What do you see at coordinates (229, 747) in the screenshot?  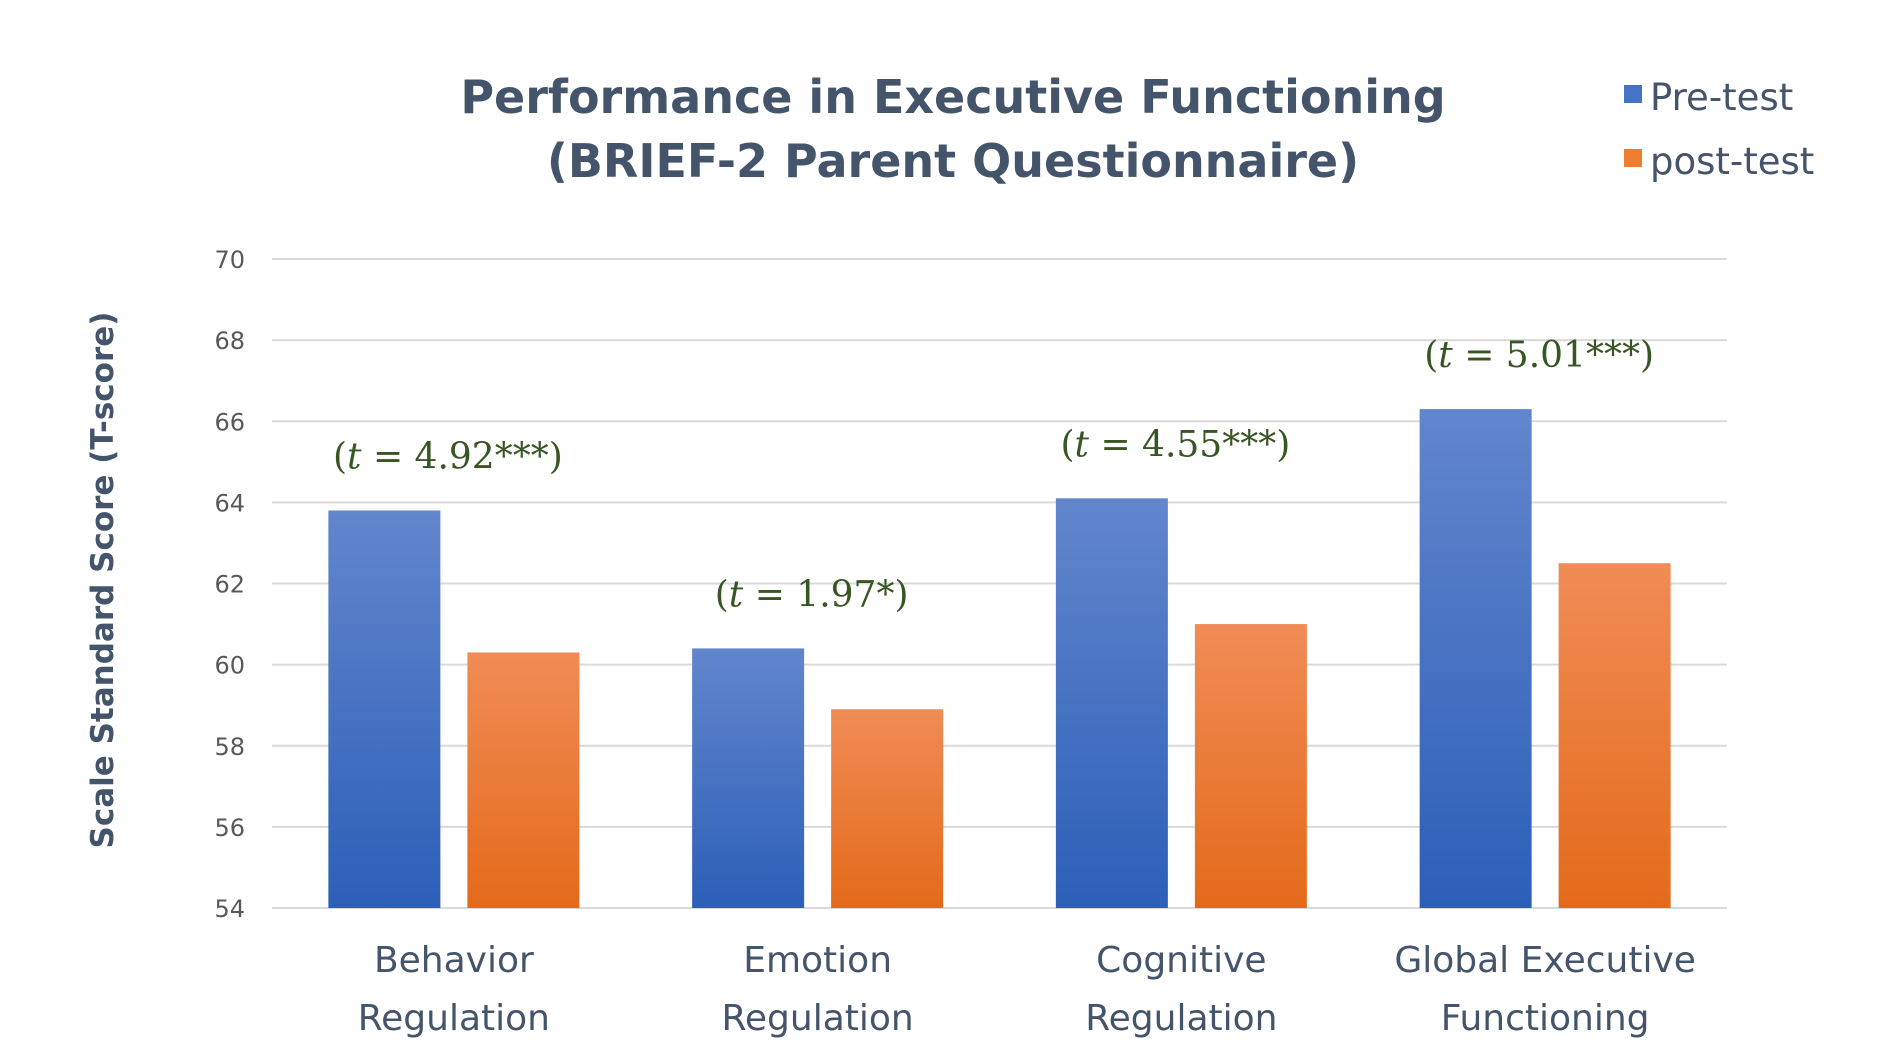 I see `y-tick-label: 58` at bounding box center [229, 747].